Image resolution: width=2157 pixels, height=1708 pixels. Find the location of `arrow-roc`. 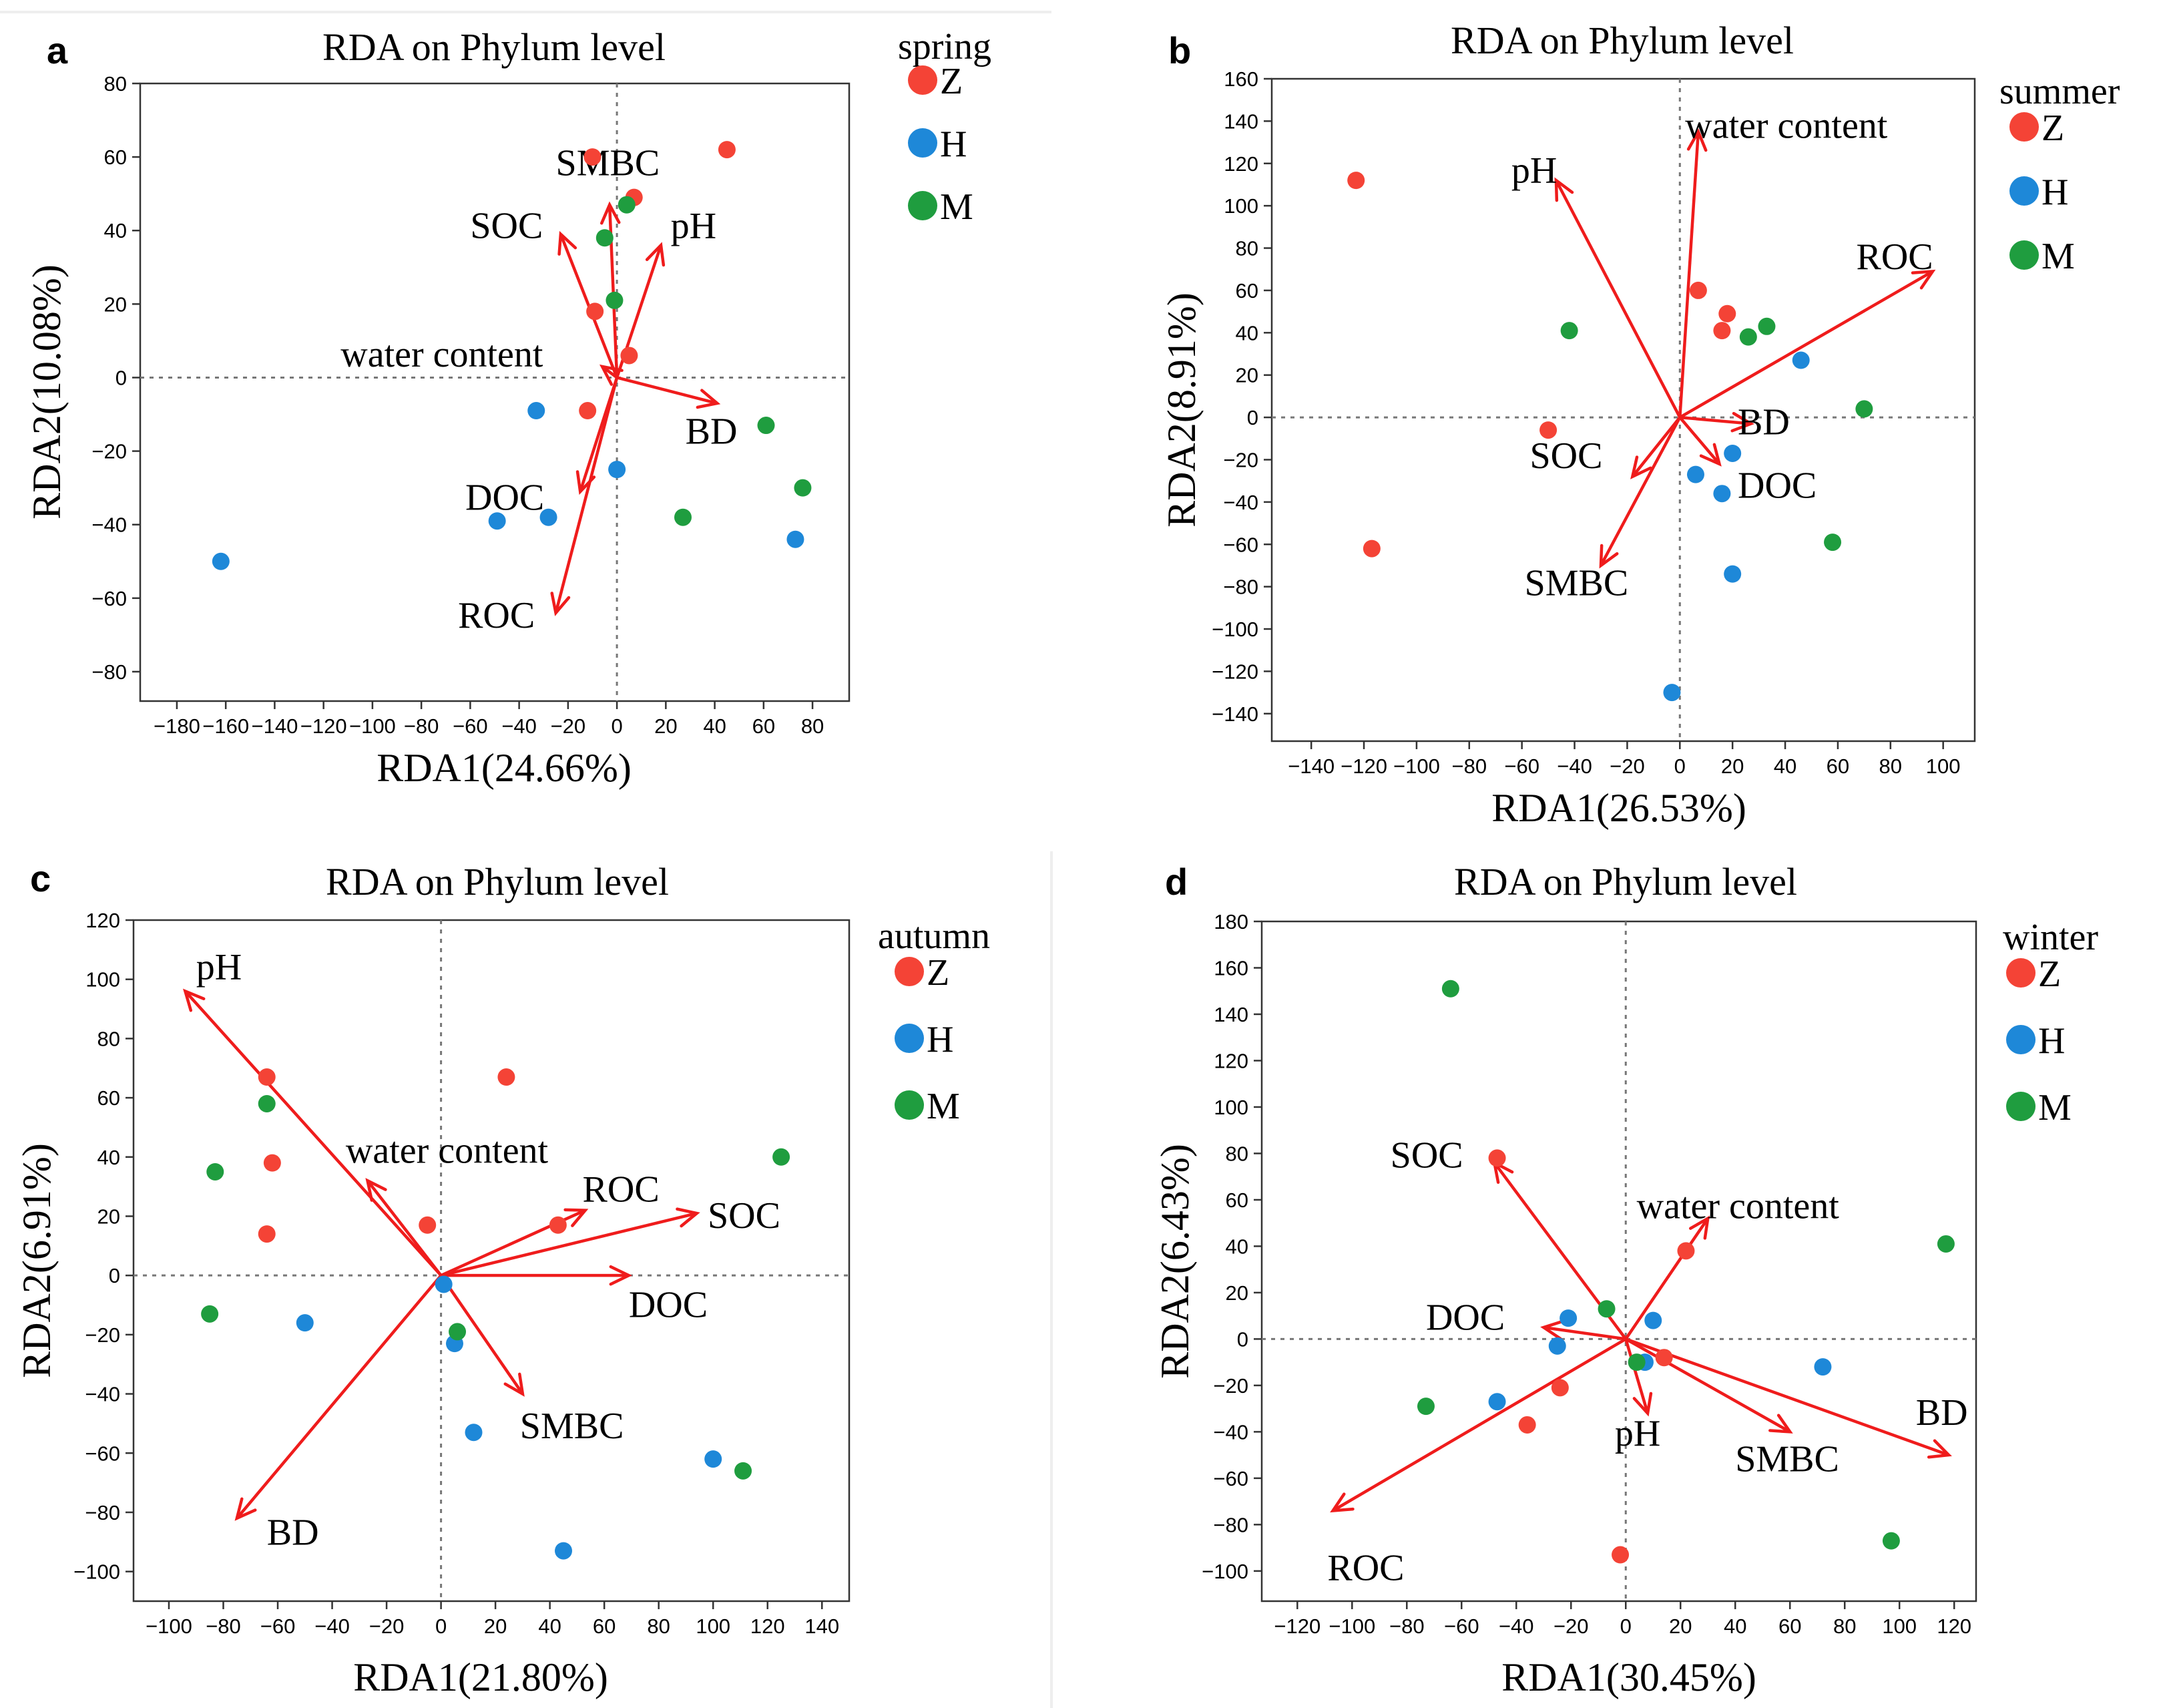

arrow-roc is located at coordinates (1806, 345).